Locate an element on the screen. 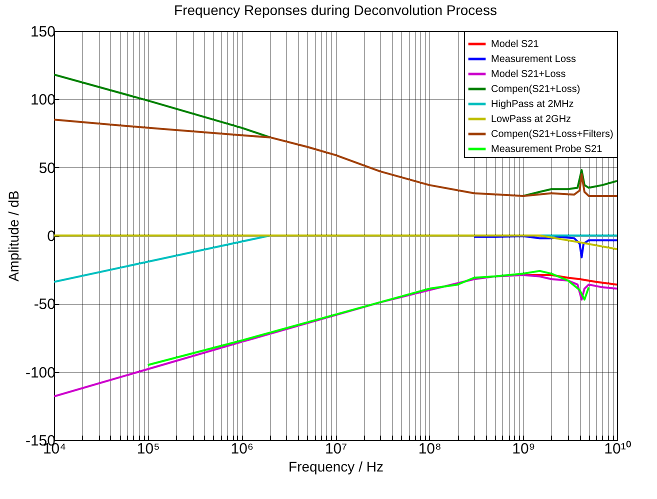 The image size is (657, 499). legend-label: Compen(S21+Loss) is located at coordinates (535, 89).